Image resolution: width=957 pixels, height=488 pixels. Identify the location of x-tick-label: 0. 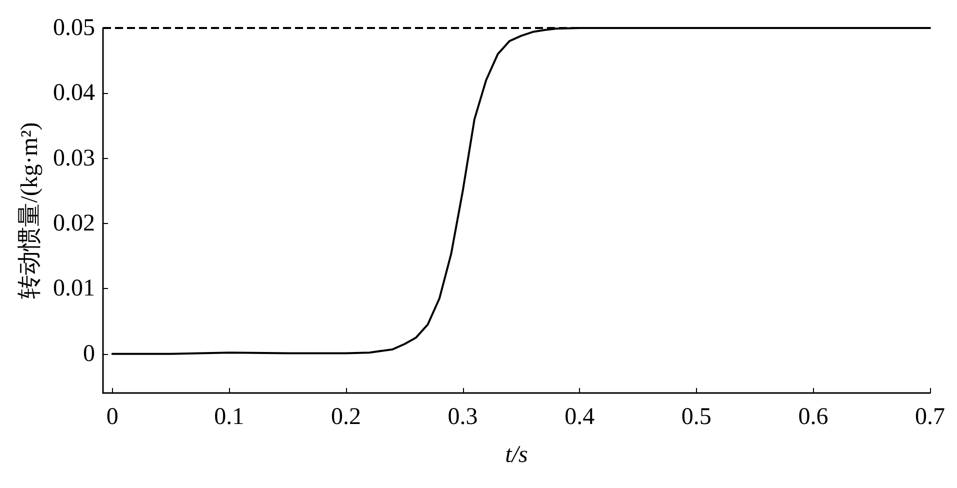
(112, 417).